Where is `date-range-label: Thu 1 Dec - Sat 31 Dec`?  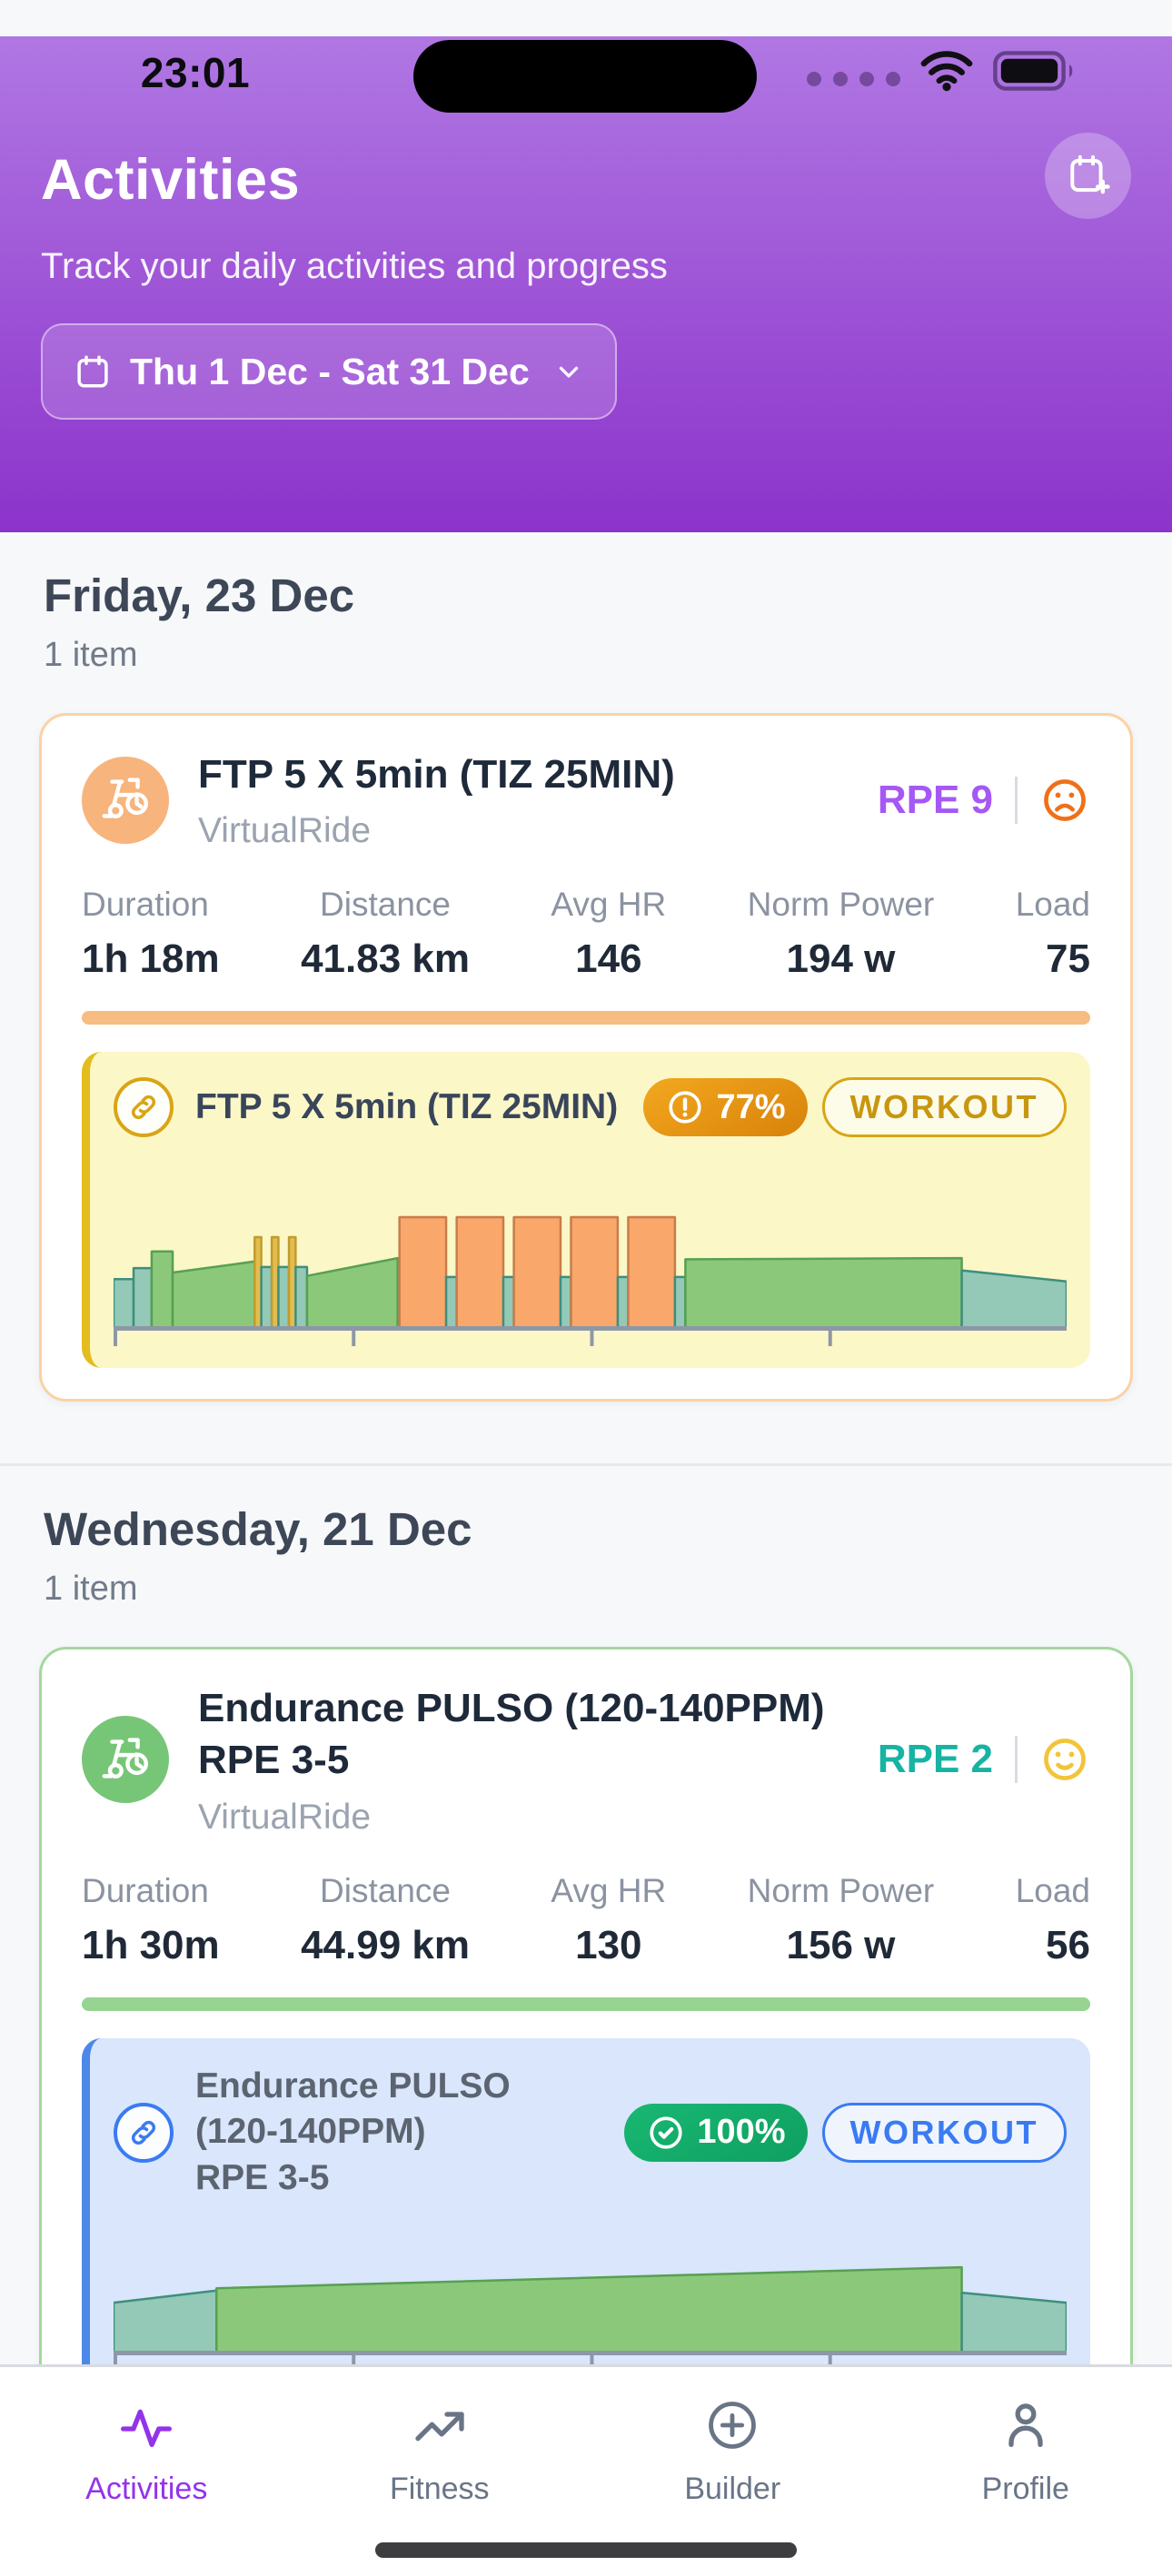 date-range-label: Thu 1 Dec - Sat 31 Dec is located at coordinates (330, 372).